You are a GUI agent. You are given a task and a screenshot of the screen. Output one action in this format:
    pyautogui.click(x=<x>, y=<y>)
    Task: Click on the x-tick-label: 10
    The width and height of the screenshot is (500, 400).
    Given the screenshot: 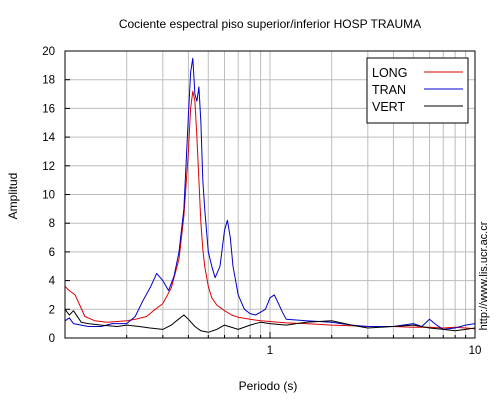 What is the action you would take?
    pyautogui.click(x=475, y=351)
    